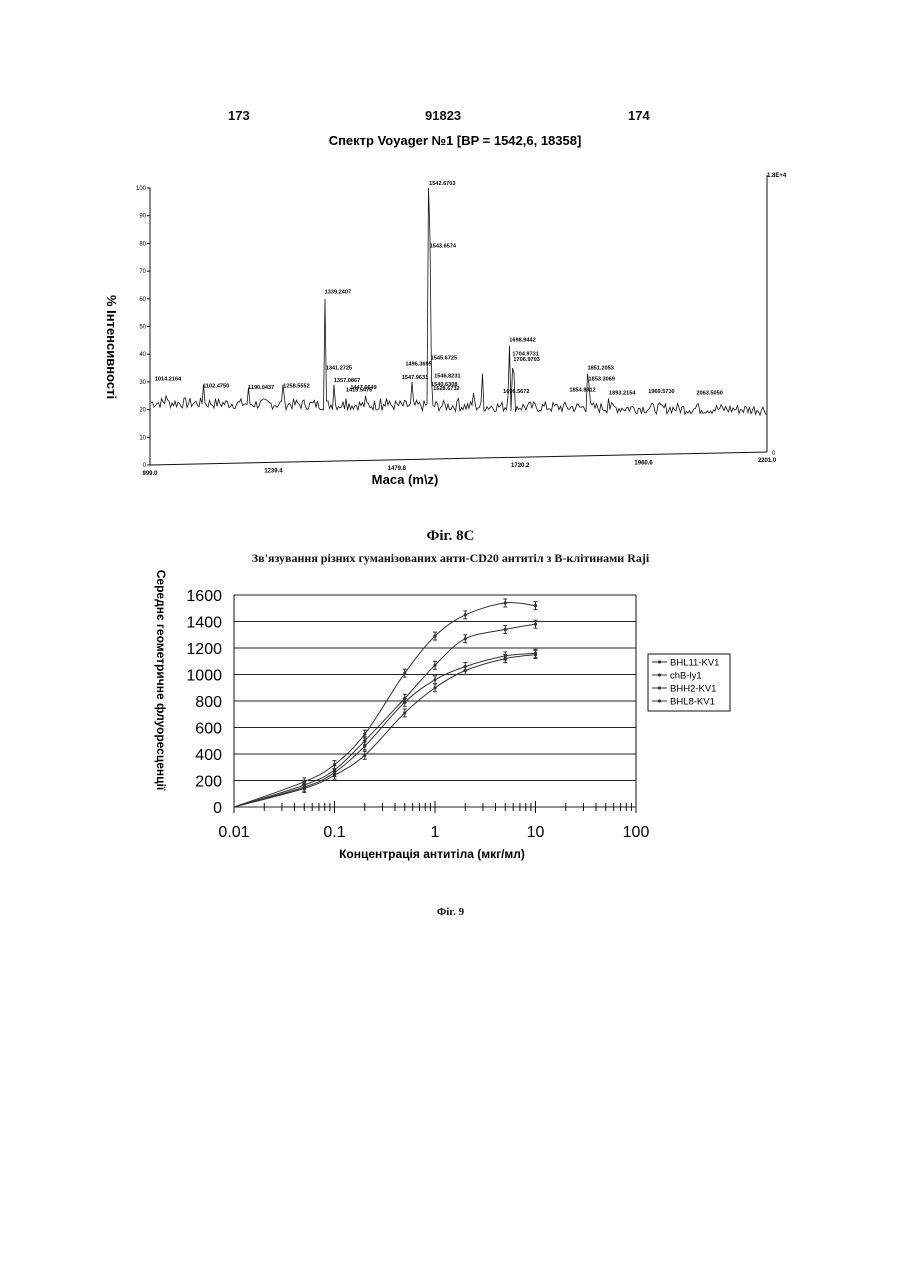 This screenshot has height=1273, width=901. Describe the element at coordinates (661, 392) in the screenshot. I see `spectrum-peak-label: 1969.5730` at that location.